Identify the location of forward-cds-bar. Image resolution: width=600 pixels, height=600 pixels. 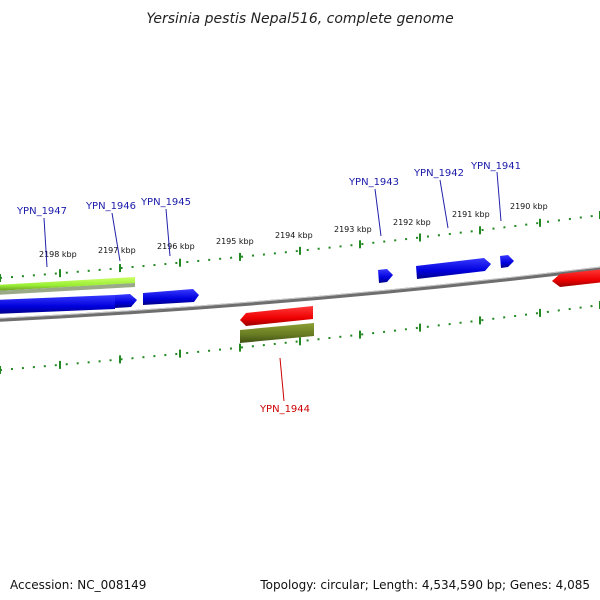
(67, 286).